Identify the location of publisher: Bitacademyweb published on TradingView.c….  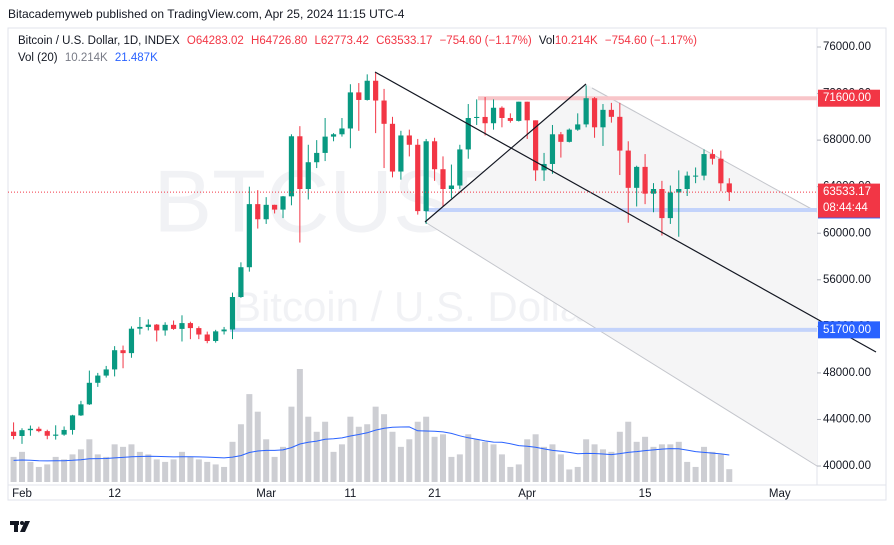
(206, 14).